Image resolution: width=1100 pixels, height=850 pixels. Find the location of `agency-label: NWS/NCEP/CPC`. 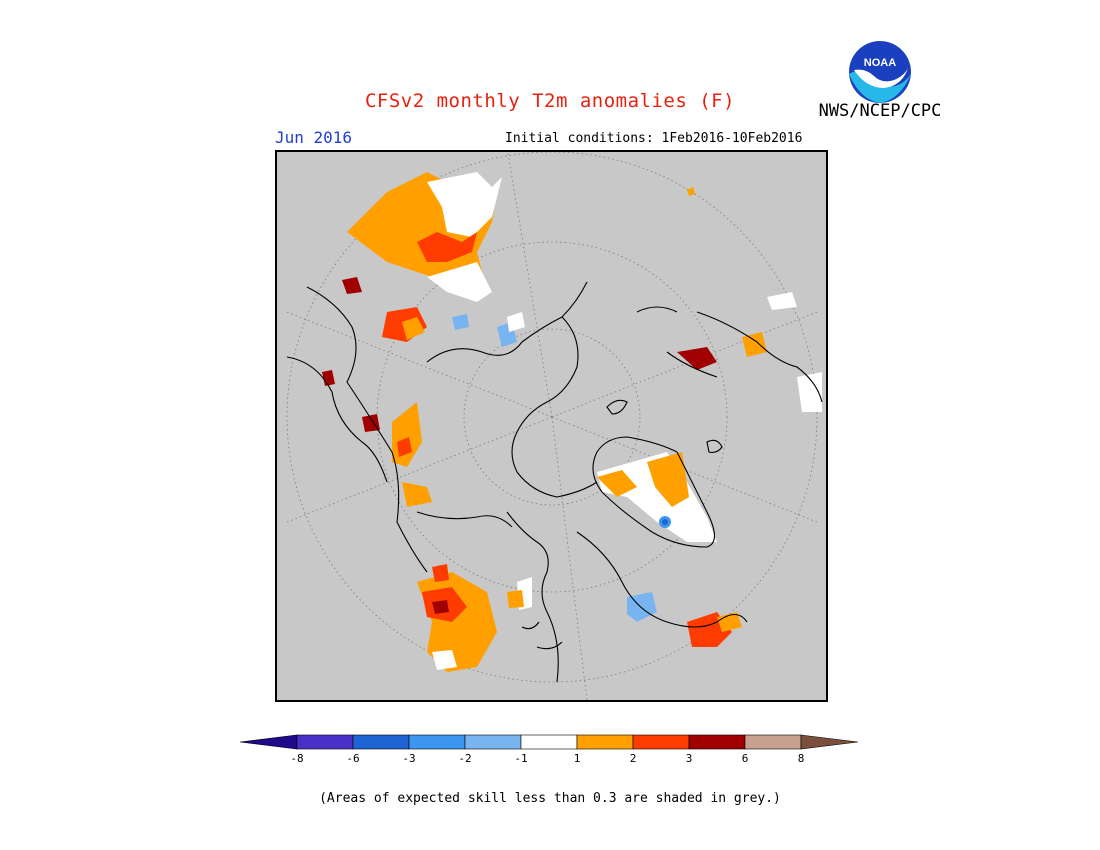

agency-label: NWS/NCEP/CPC is located at coordinates (880, 111).